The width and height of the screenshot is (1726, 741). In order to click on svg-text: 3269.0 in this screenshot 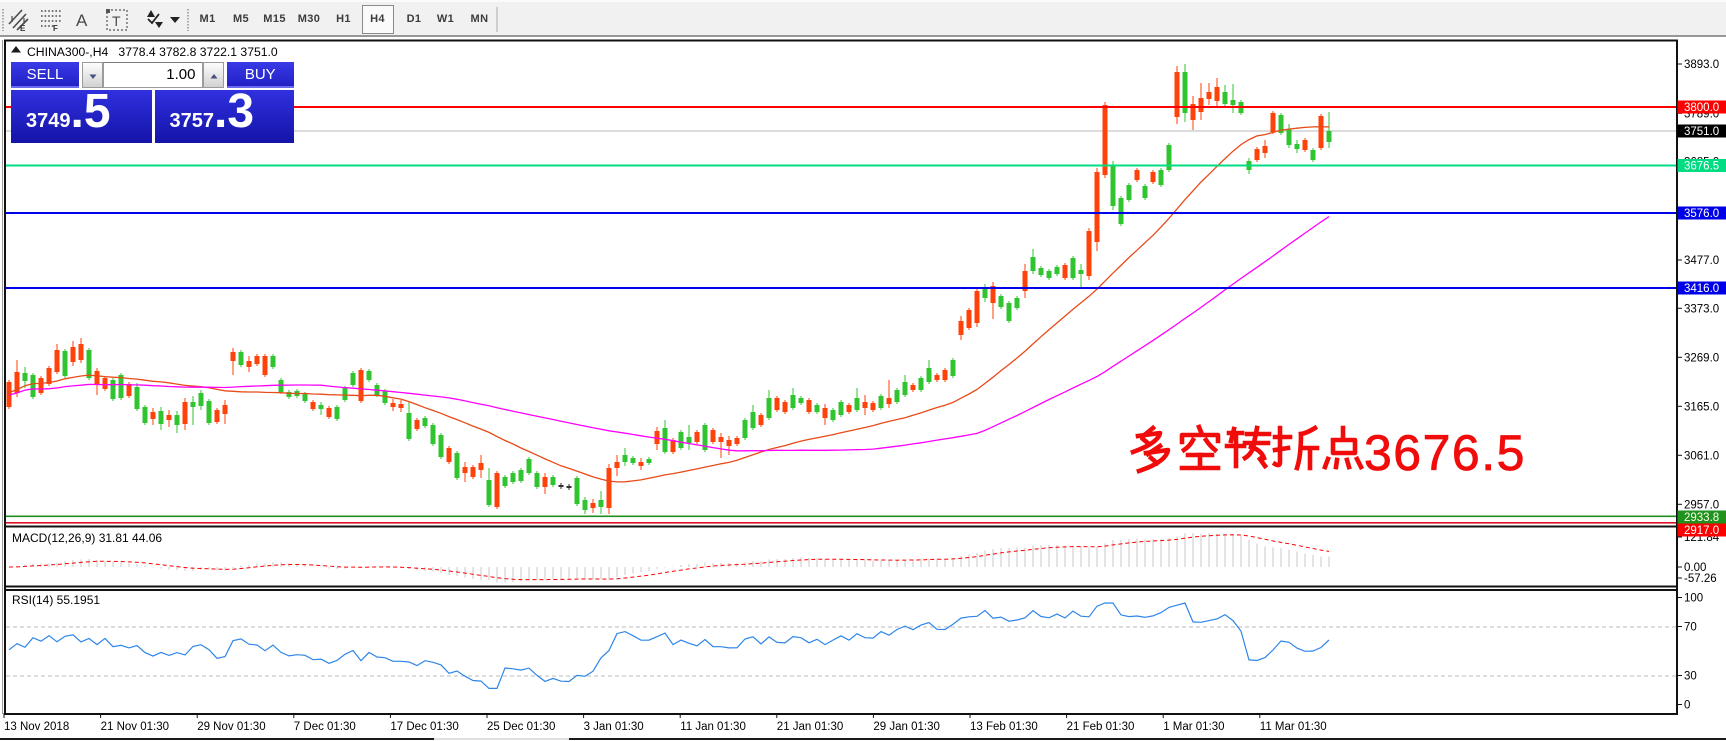, I will do `click(1701, 358)`.